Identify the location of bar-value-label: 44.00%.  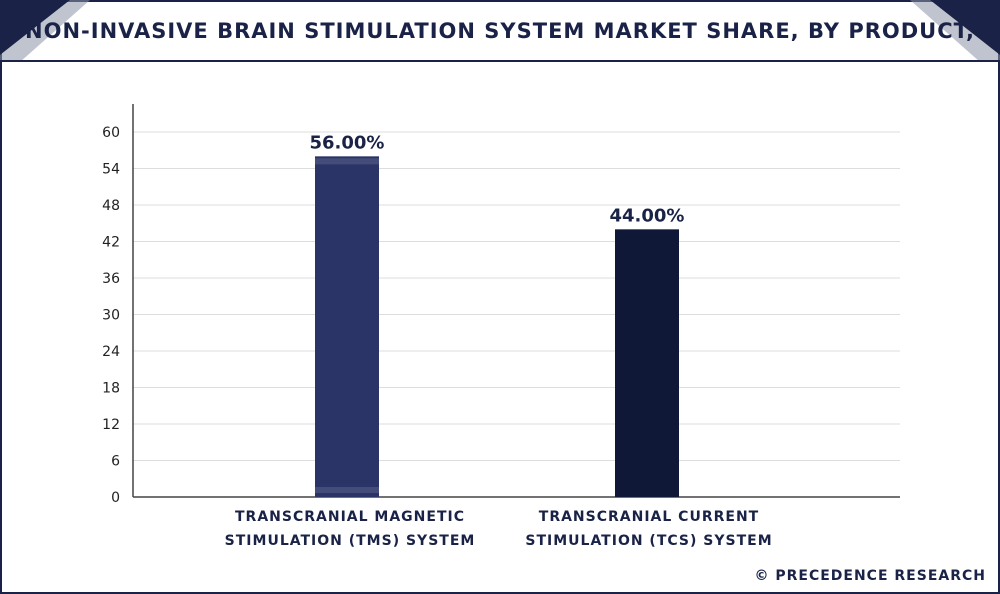
(647, 215).